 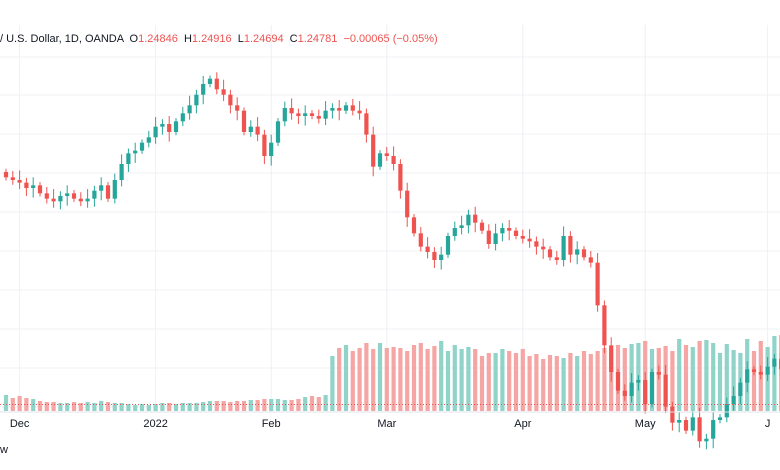 I want to click on x-tick-label: Mar, so click(x=386, y=424).